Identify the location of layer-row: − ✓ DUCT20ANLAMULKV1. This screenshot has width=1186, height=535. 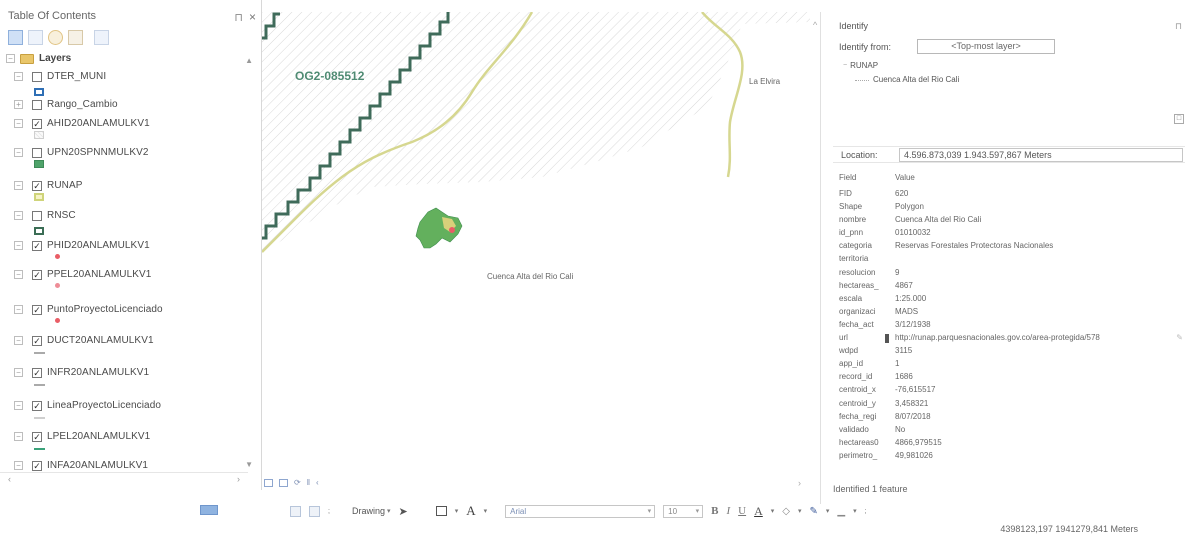
(84, 340).